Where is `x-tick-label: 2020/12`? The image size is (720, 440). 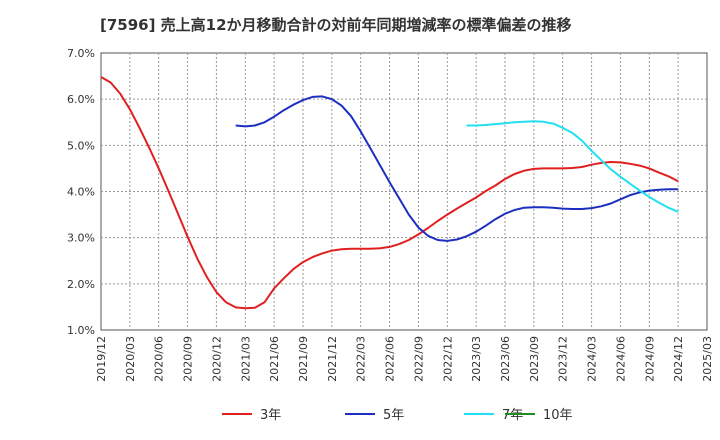
x-tick-label: 2020/12 is located at coordinates (216, 359).